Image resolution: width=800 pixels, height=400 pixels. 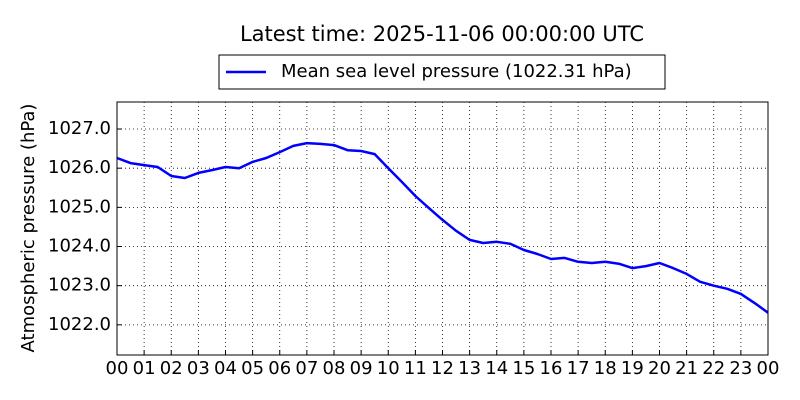 I want to click on chart-title: Latest time: 2025-11-06 00:00:00 UTC, so click(x=442, y=34).